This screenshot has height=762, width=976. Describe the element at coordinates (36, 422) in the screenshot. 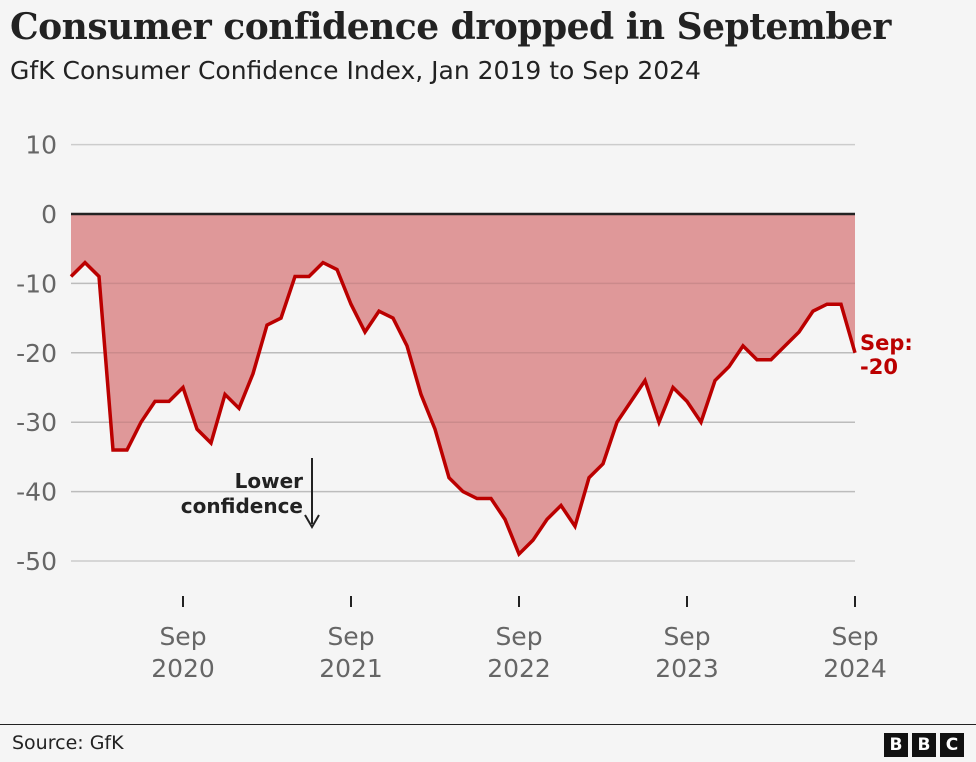

I see `y-tick-label: -30` at that location.